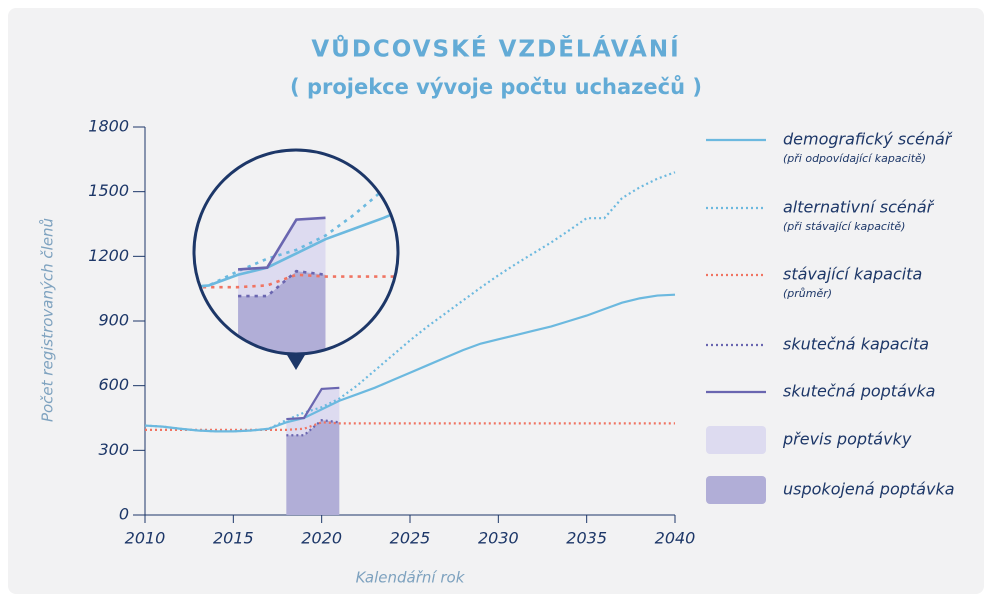  I want to click on y-axis-label: Počet registrovaných členů, so click(48, 320).